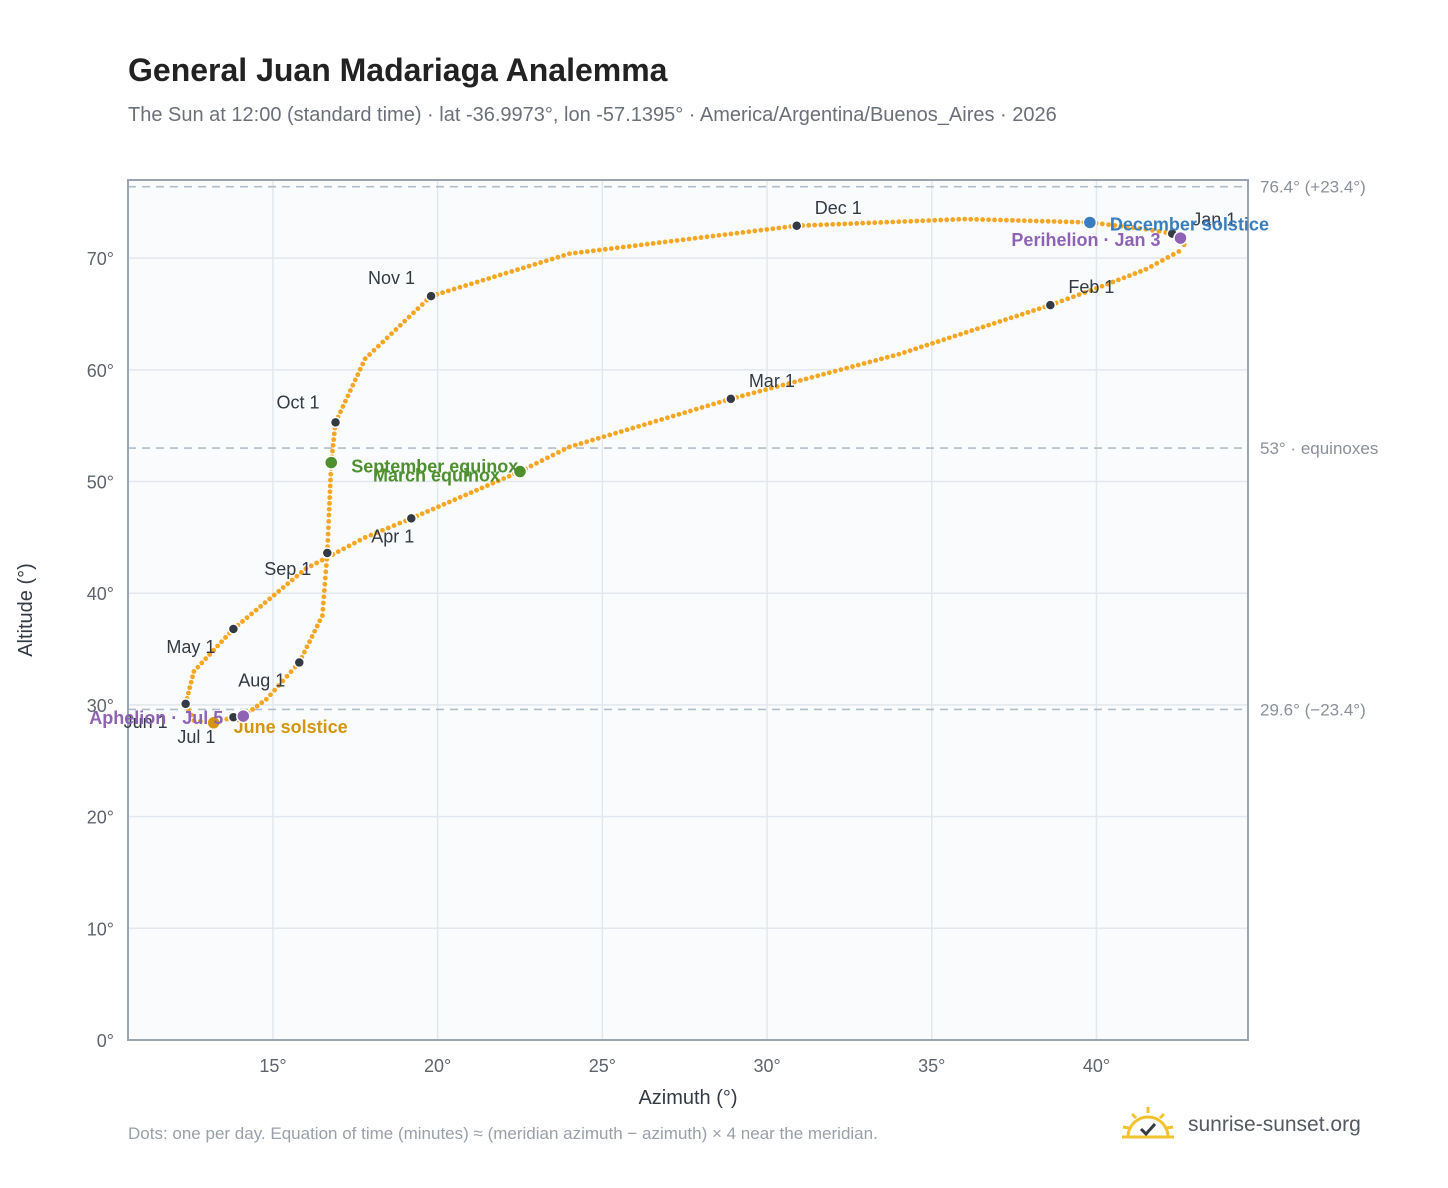 This screenshot has height=1188, width=1448. Describe the element at coordinates (1240, 1125) in the screenshot. I see `brand-link: sunrise-sunset.org` at that location.